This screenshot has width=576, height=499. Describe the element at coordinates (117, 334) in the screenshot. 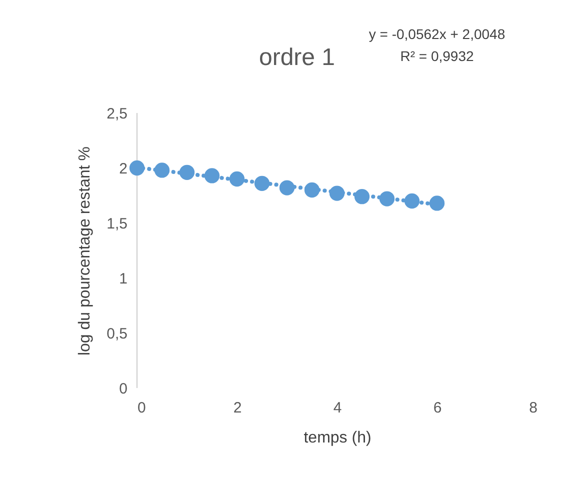

I see `y-tick-label: 0,5` at that location.